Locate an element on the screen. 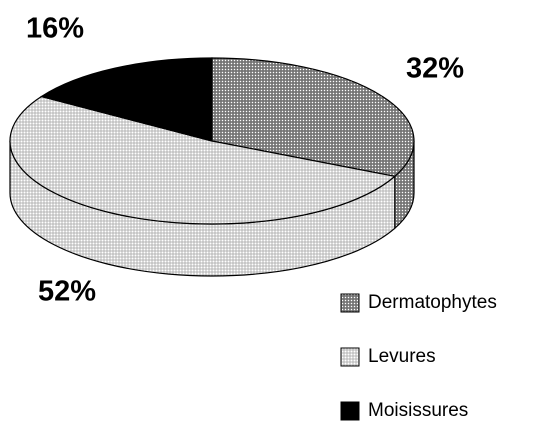 Image resolution: width=552 pixels, height=441 pixels. data-label: 16% is located at coordinates (55, 29).